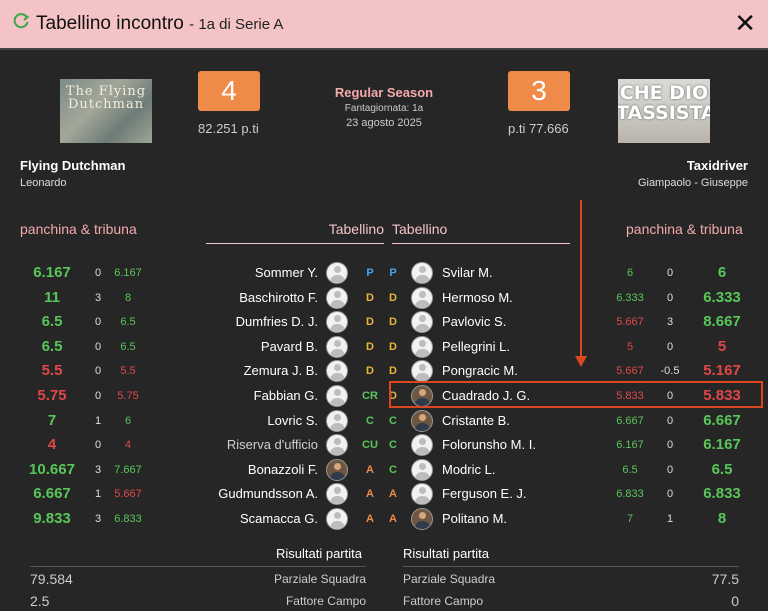  Describe the element at coordinates (128, 273) in the screenshot. I see `home-player-vote: 6.167` at that location.